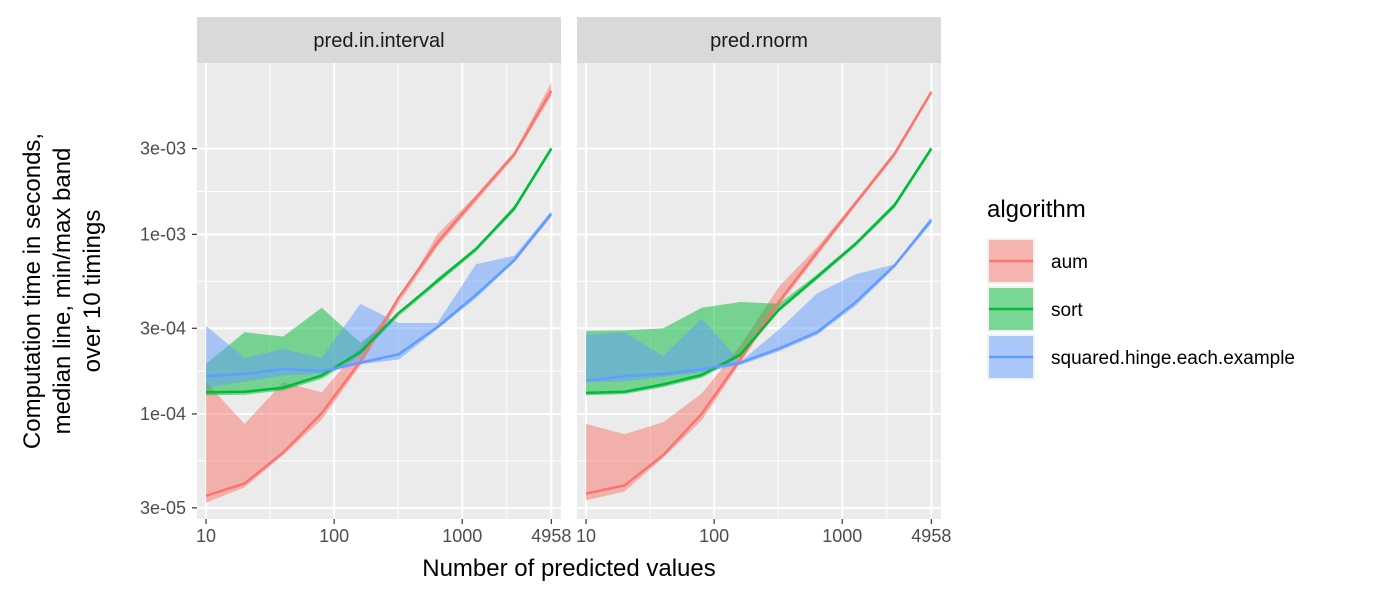 Image resolution: width=1400 pixels, height=600 pixels. Describe the element at coordinates (1141, 309) in the screenshot. I see `legend-keys: aum sort squared.hinge.each.example` at that location.